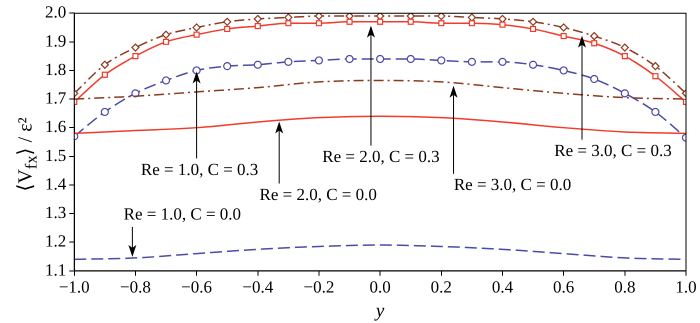 This screenshot has height=323, width=700. I want to click on y-tick-label: 1.6, so click(55, 126).